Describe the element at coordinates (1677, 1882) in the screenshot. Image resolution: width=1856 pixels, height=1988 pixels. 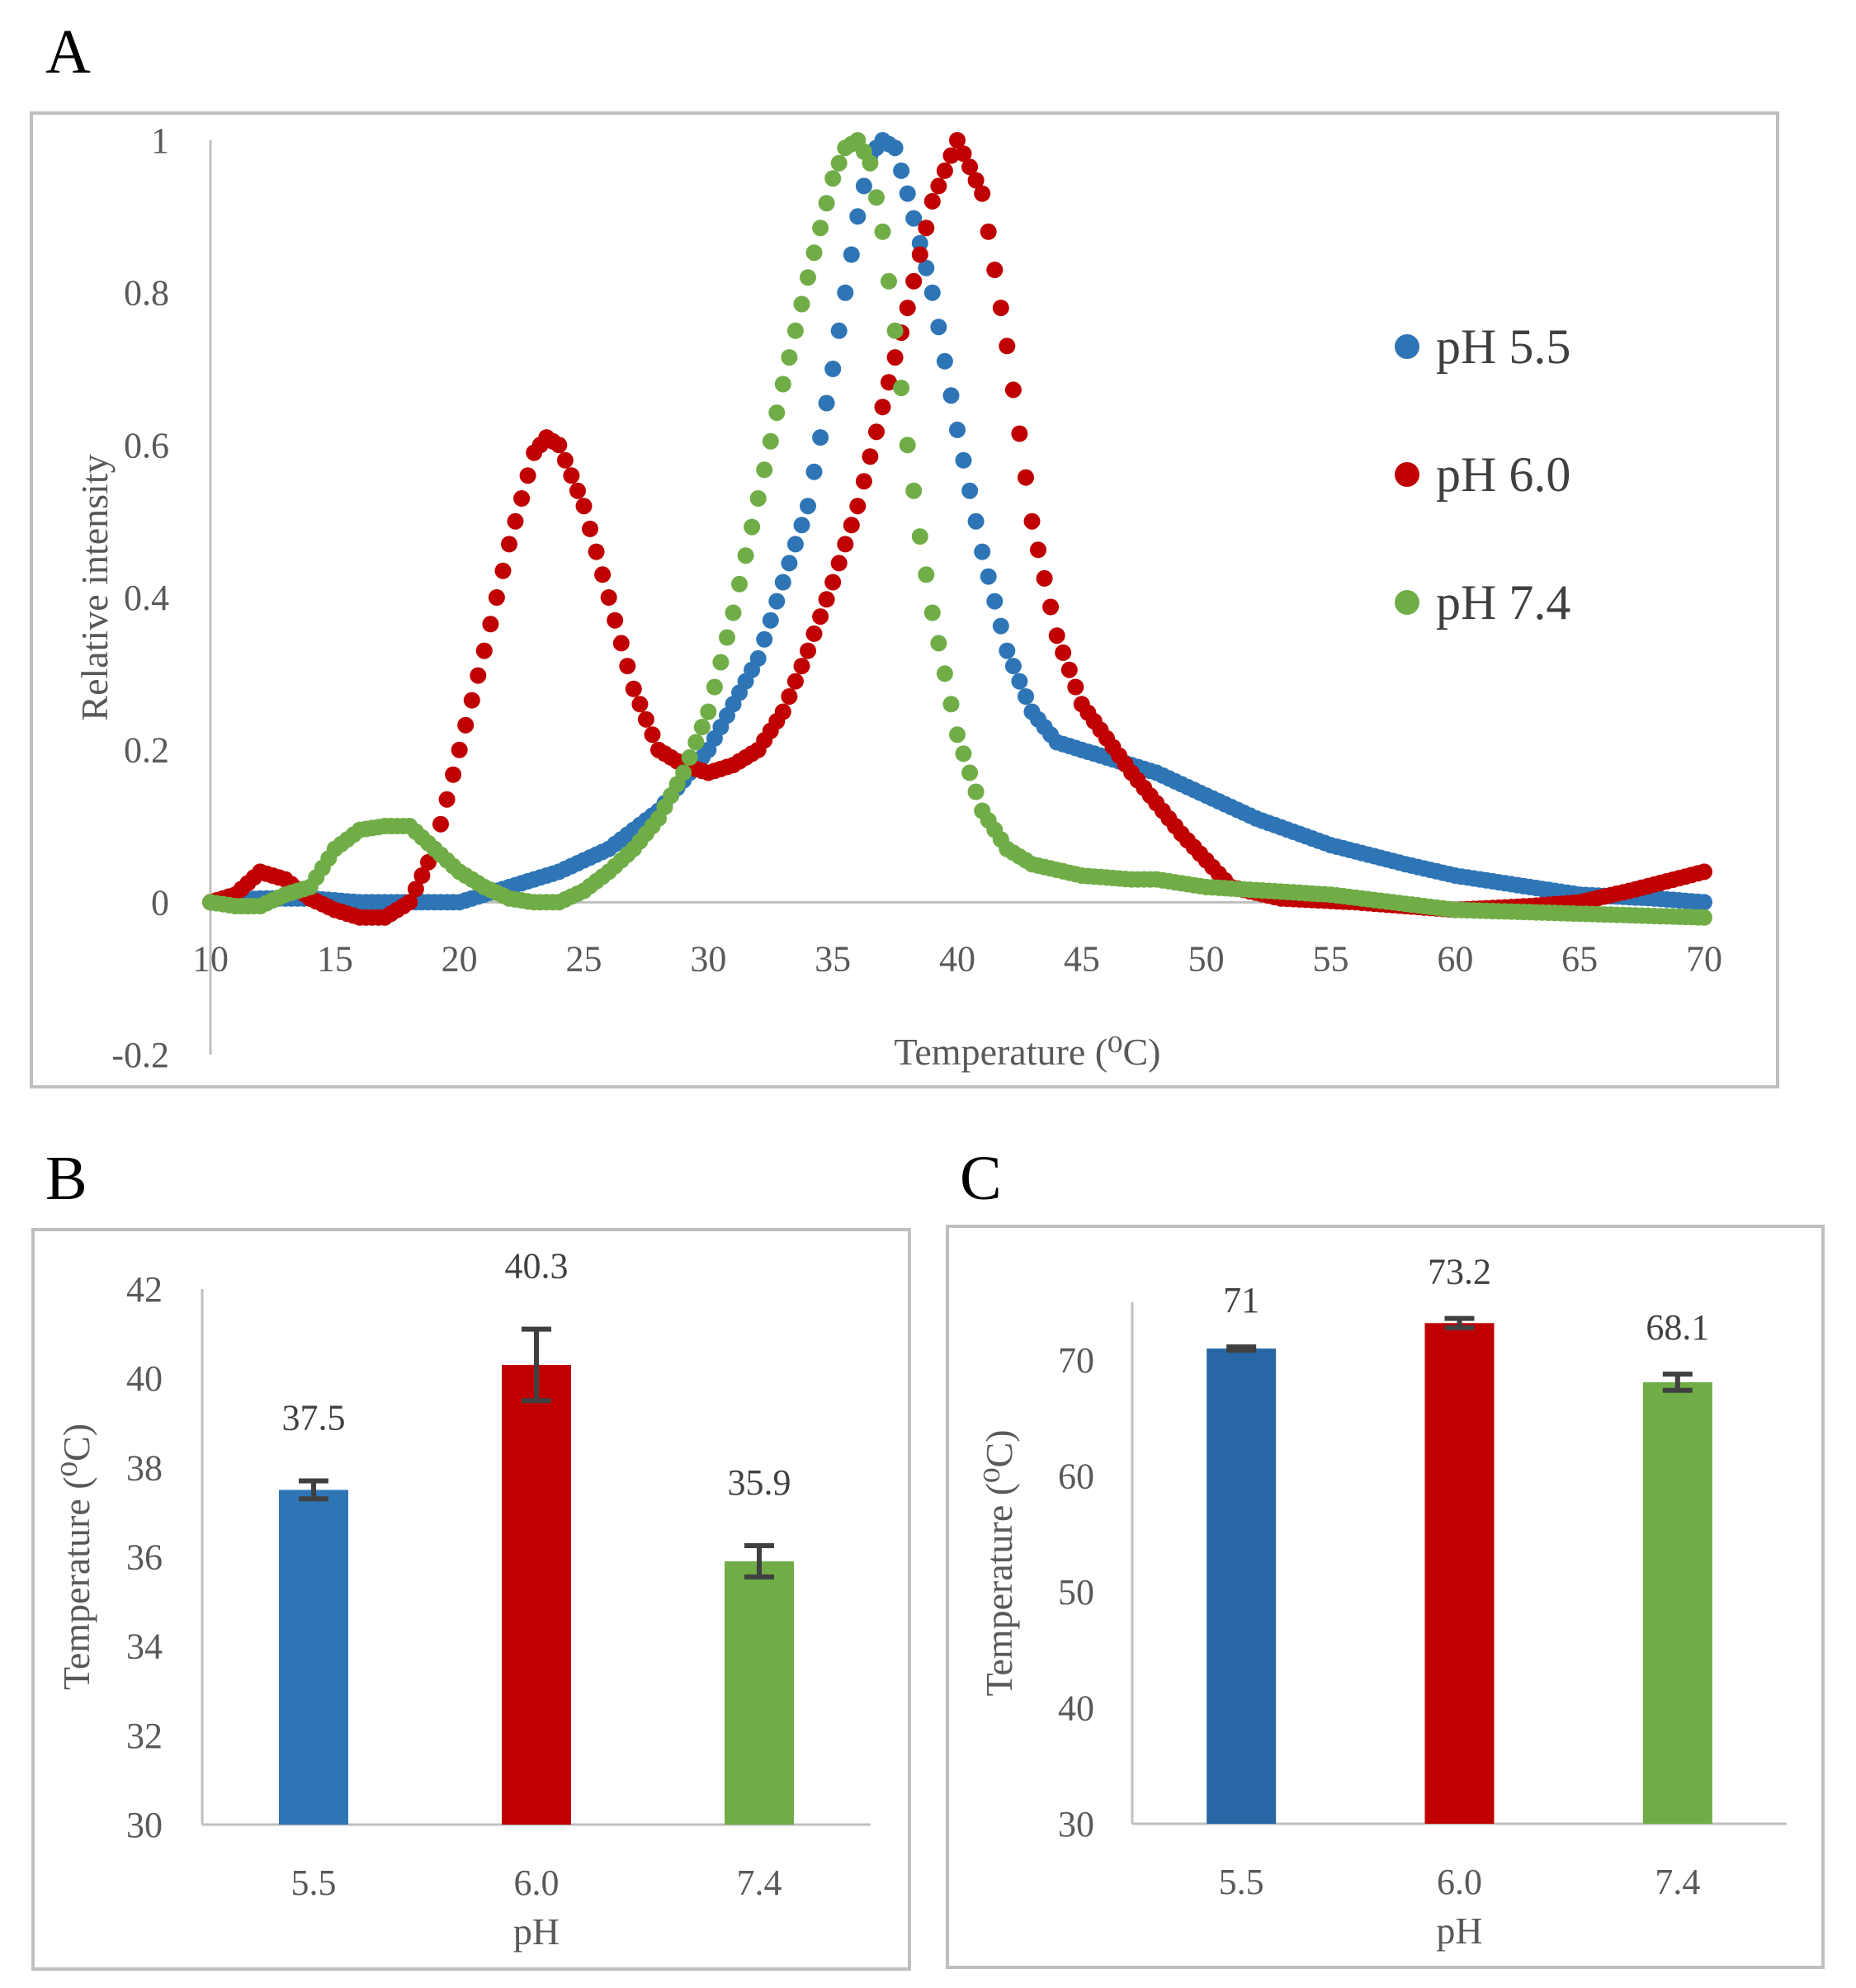
I see `chart-c-x-tick: 7.4` at that location.